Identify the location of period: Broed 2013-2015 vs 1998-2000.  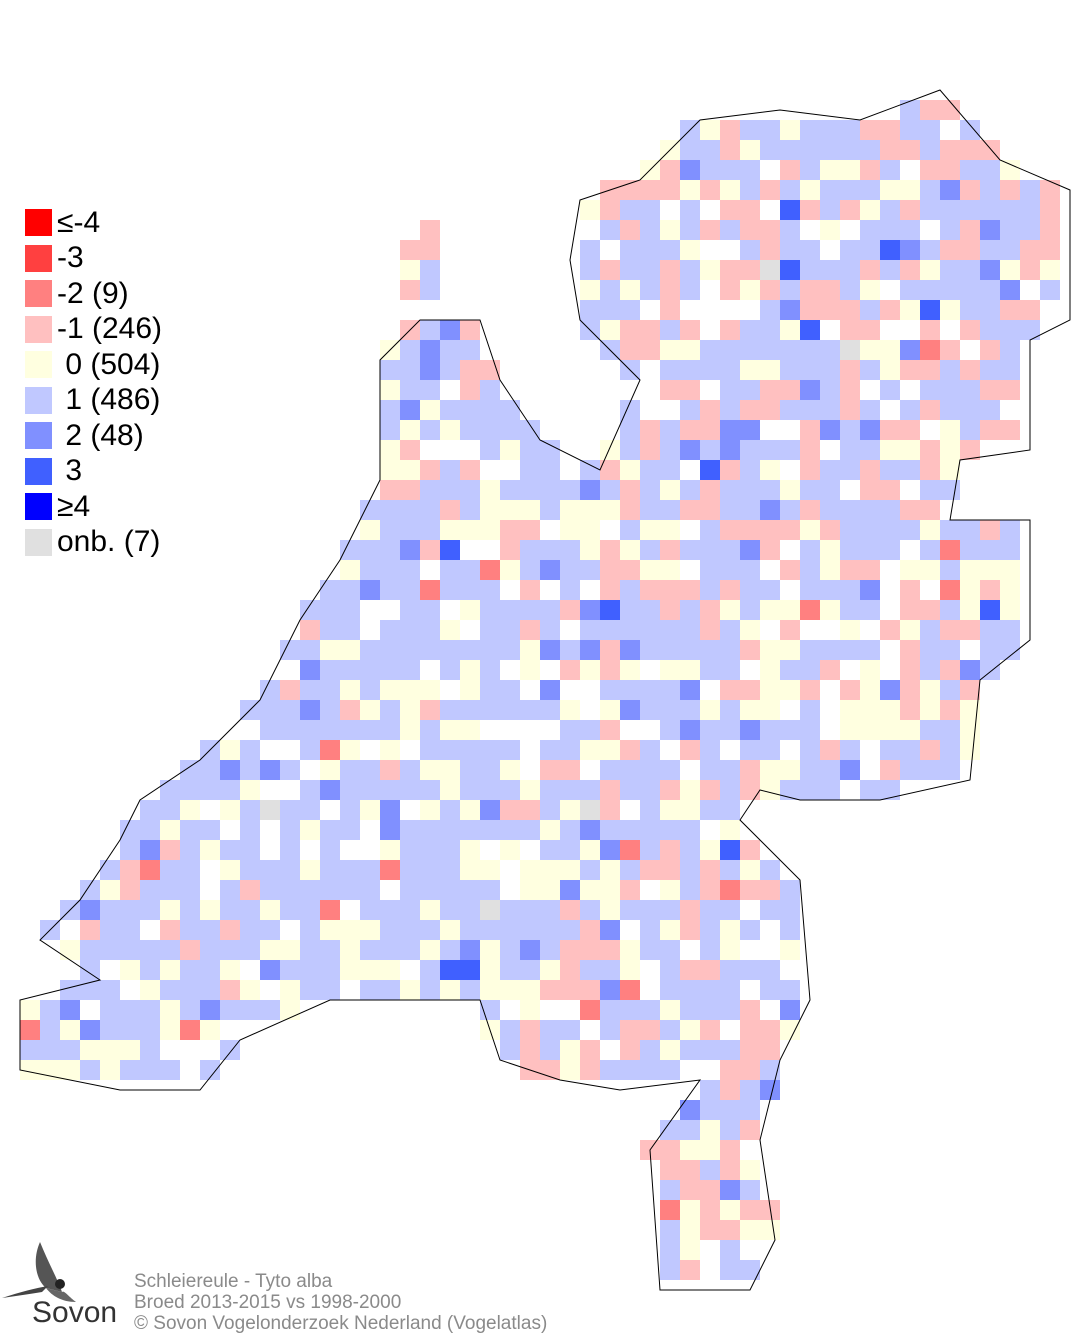
(268, 1302).